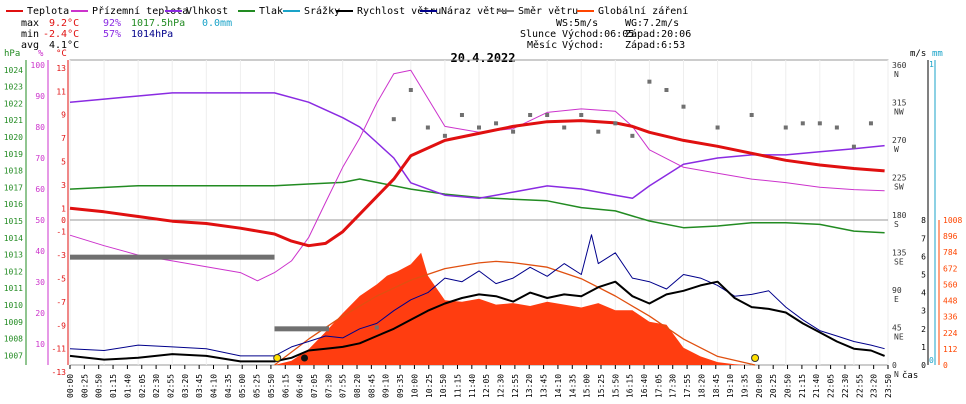  Describe the element at coordinates (899, 215) in the screenshot. I see `dir-tick-label: 180` at that location.